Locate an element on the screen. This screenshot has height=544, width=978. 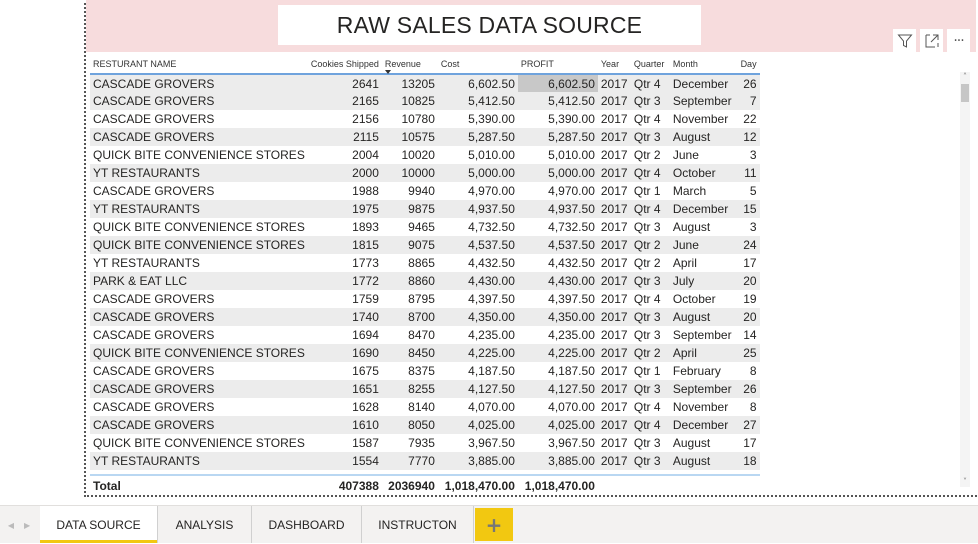
add-page-button: + is located at coordinates (494, 524).